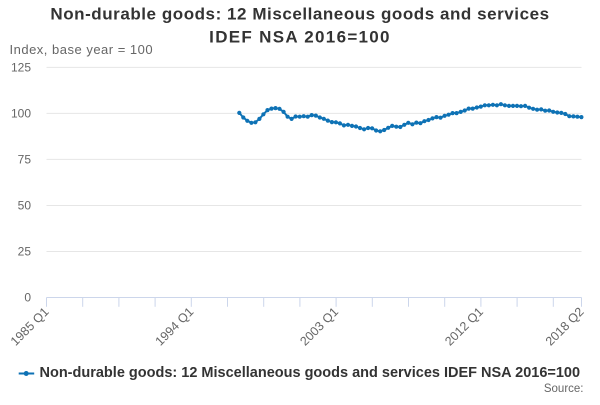 This screenshot has width=600, height=405. I want to click on svg-text: 25, so click(25, 252).